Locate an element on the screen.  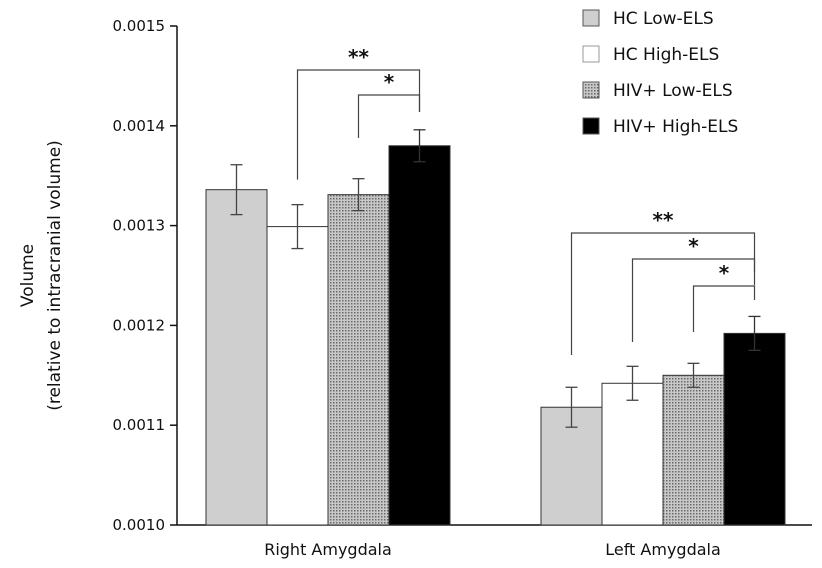
x-category-label: Right Amygdala is located at coordinates (328, 549).